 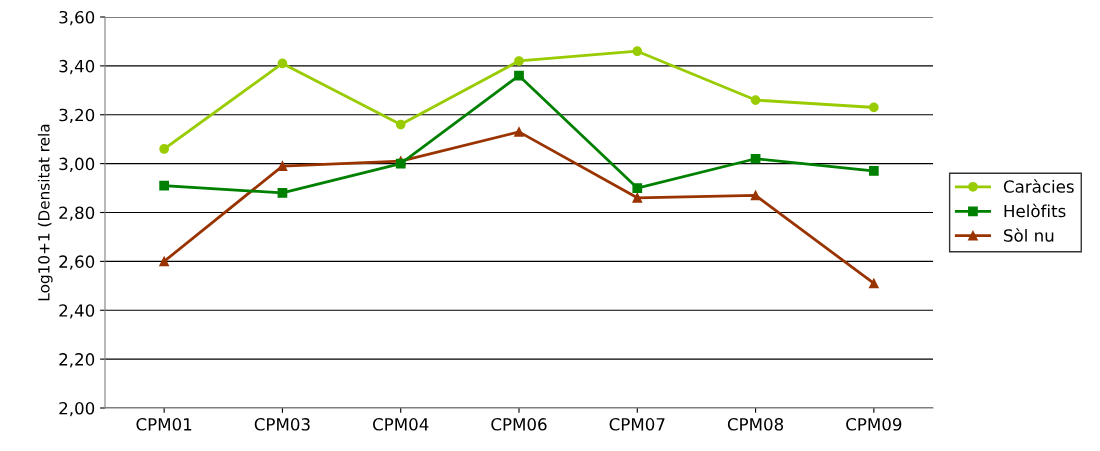 What do you see at coordinates (164, 424) in the screenshot?
I see `x-tick-label: CPM01` at bounding box center [164, 424].